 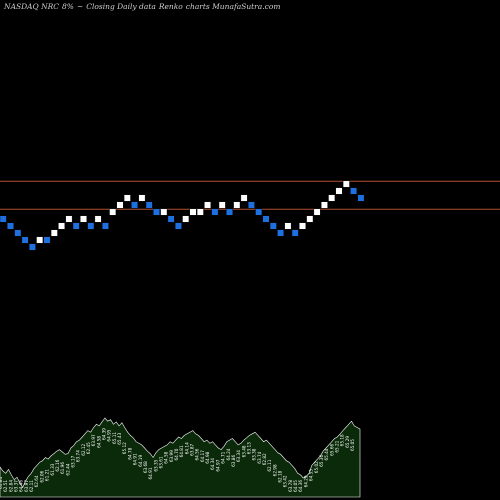 What do you see at coordinates (300, 486) in the screenshot?
I see `volume-label-58: 64.36` at bounding box center [300, 486].